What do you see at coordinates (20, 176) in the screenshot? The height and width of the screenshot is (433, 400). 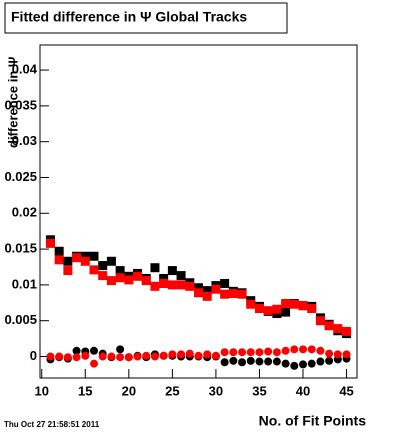 I see `y-tick-label: 0.025` at bounding box center [20, 176].